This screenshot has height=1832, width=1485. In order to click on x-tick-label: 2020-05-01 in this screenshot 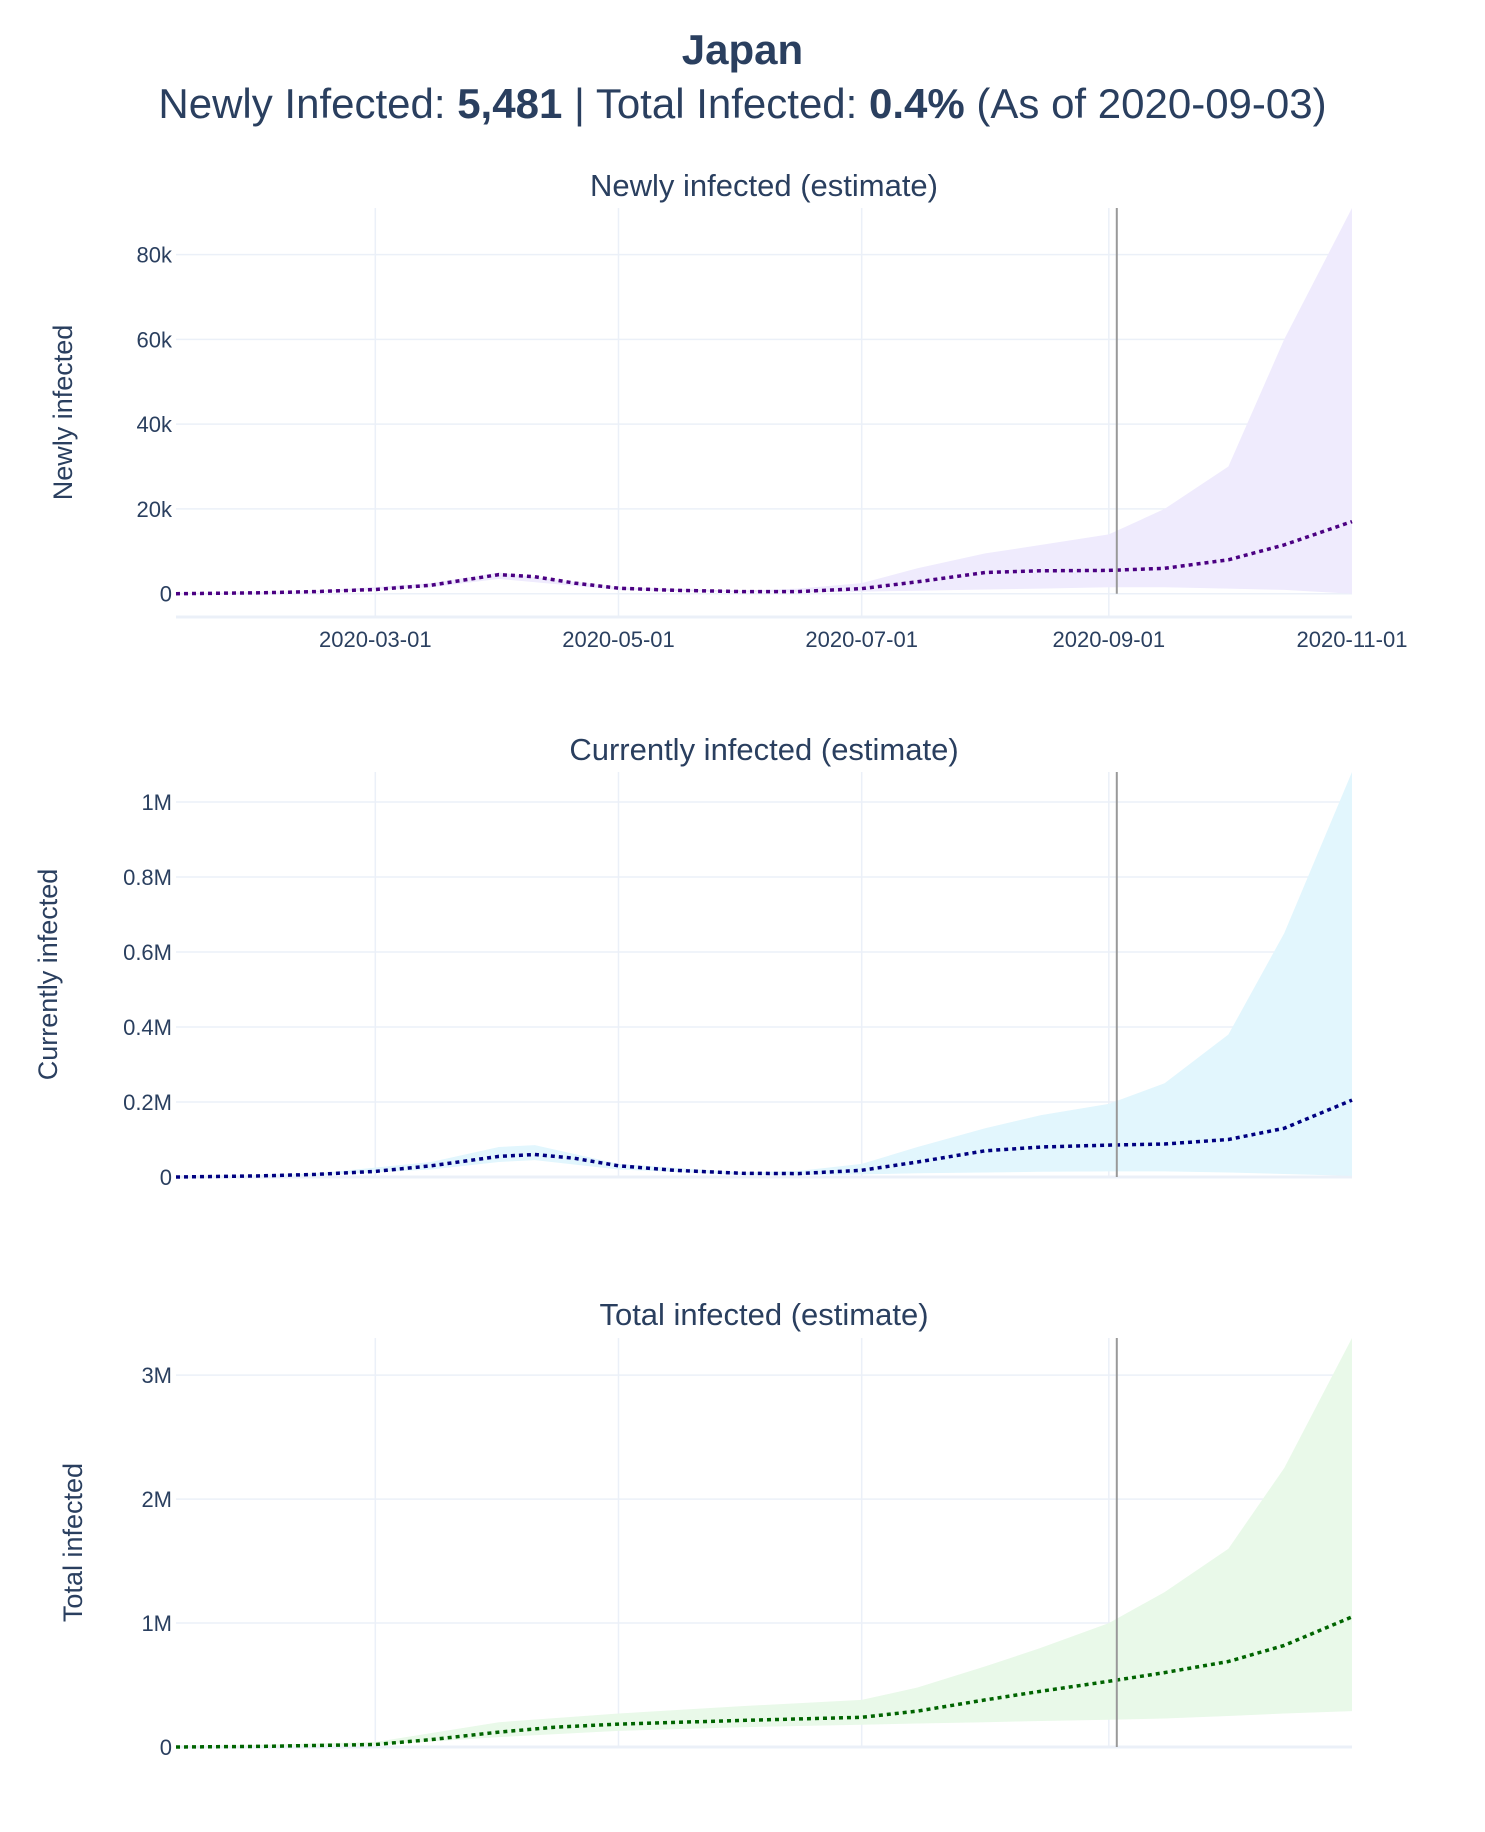, I will do `click(618, 639)`.